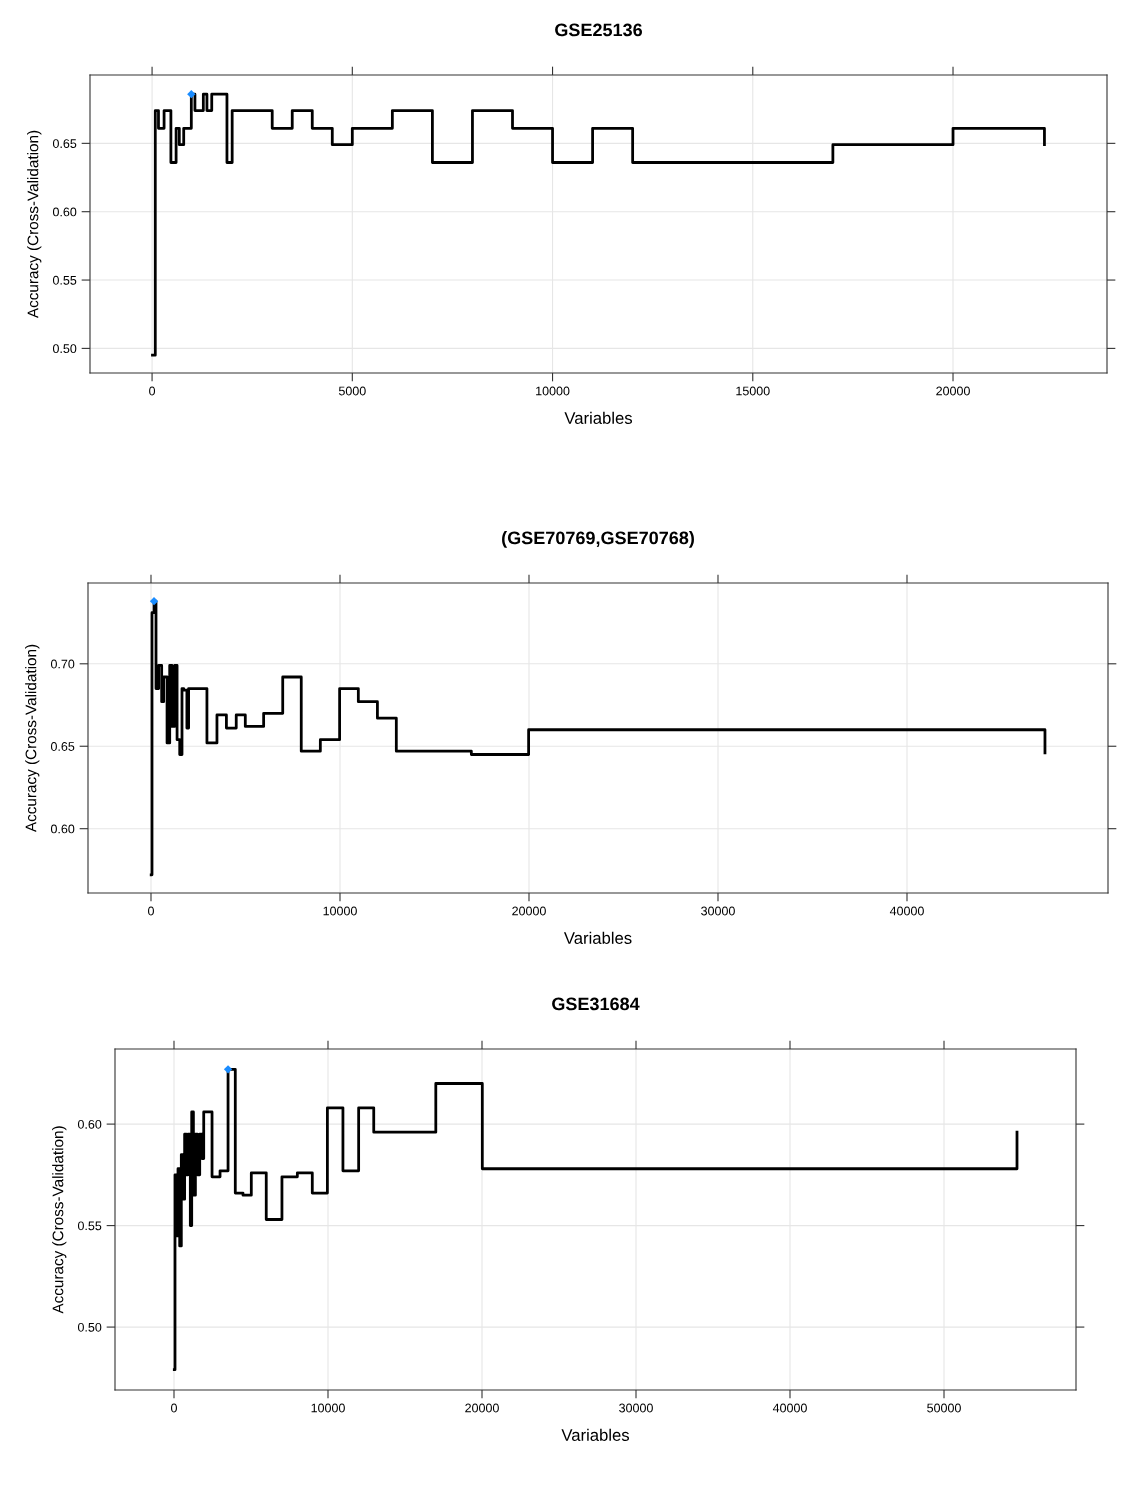 The width and height of the screenshot is (1147, 1494). I want to click on x-tick-label: 15000, so click(753, 391).